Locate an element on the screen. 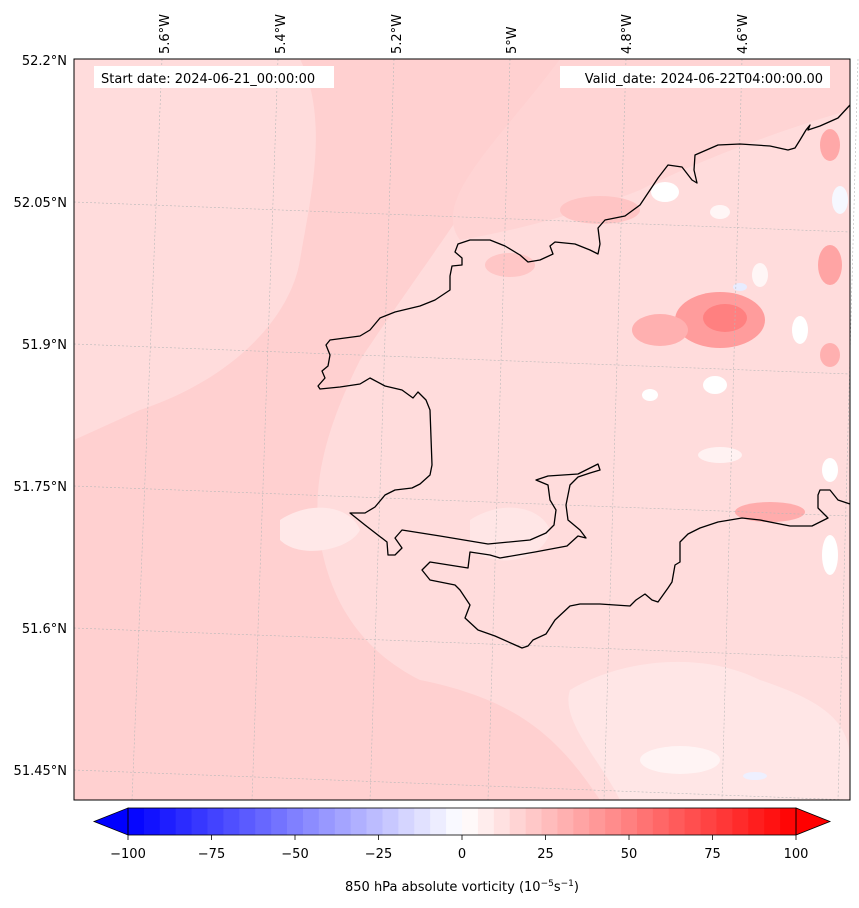 The image size is (859, 908). field-max-e is located at coordinates (770, 512).